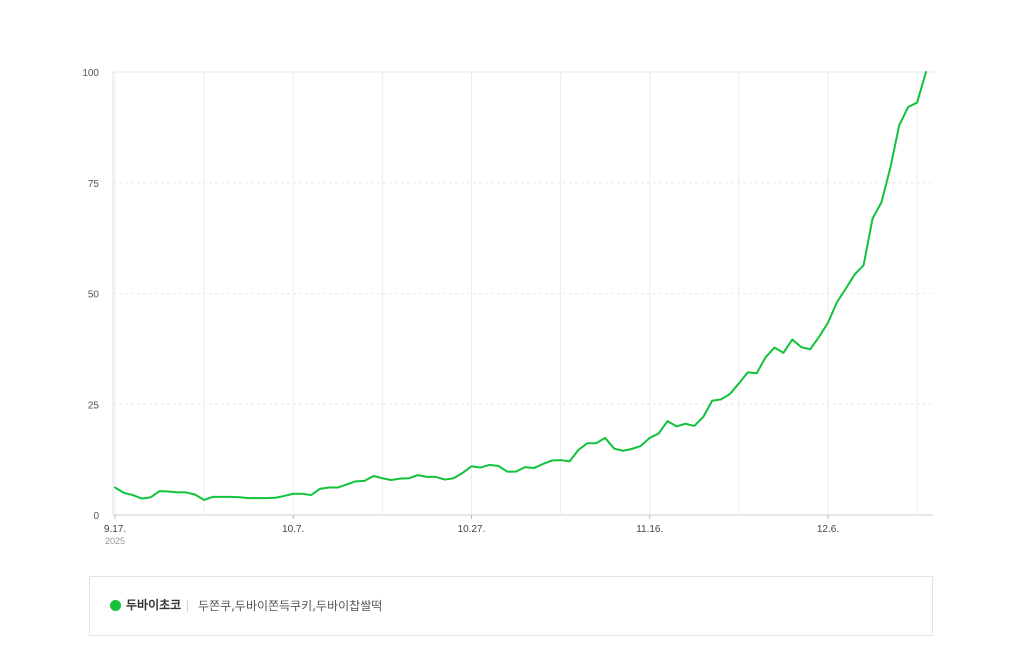  What do you see at coordinates (828, 529) in the screenshot?
I see `x-tick-label: 12.6.` at bounding box center [828, 529].